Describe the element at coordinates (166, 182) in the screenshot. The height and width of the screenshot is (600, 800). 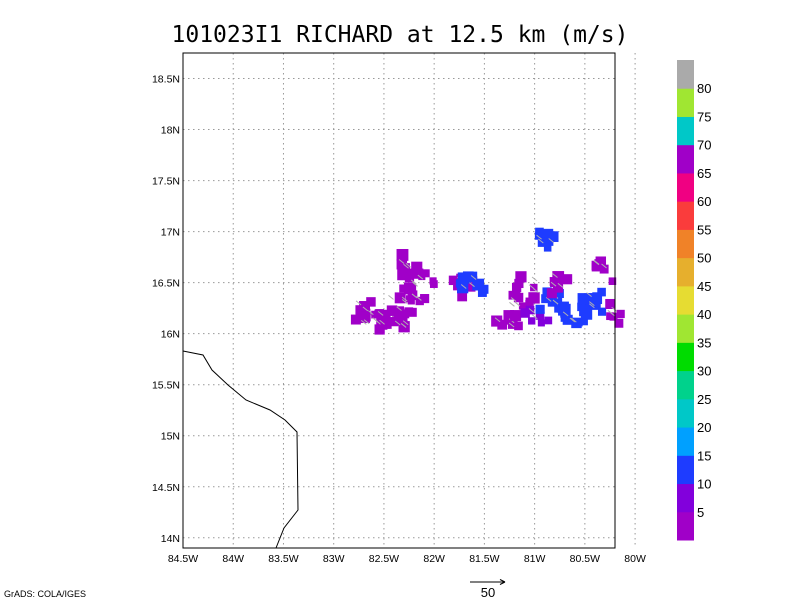
I see `y-tick-label: 17.5N` at that location.